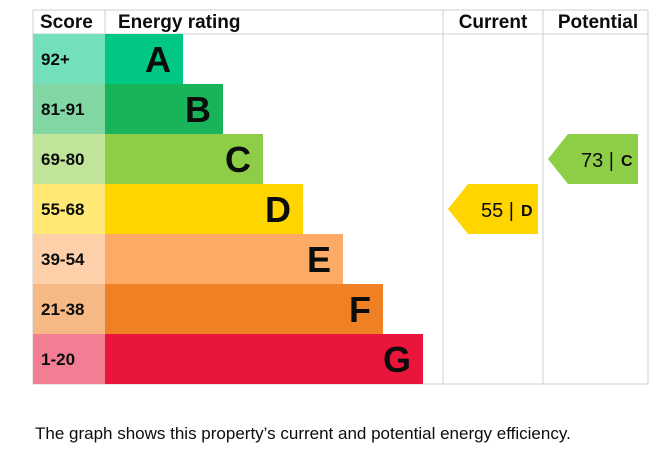 This screenshot has height=457, width=665. Describe the element at coordinates (62, 159) in the screenshot. I see `score-label-c: 69-80` at that location.